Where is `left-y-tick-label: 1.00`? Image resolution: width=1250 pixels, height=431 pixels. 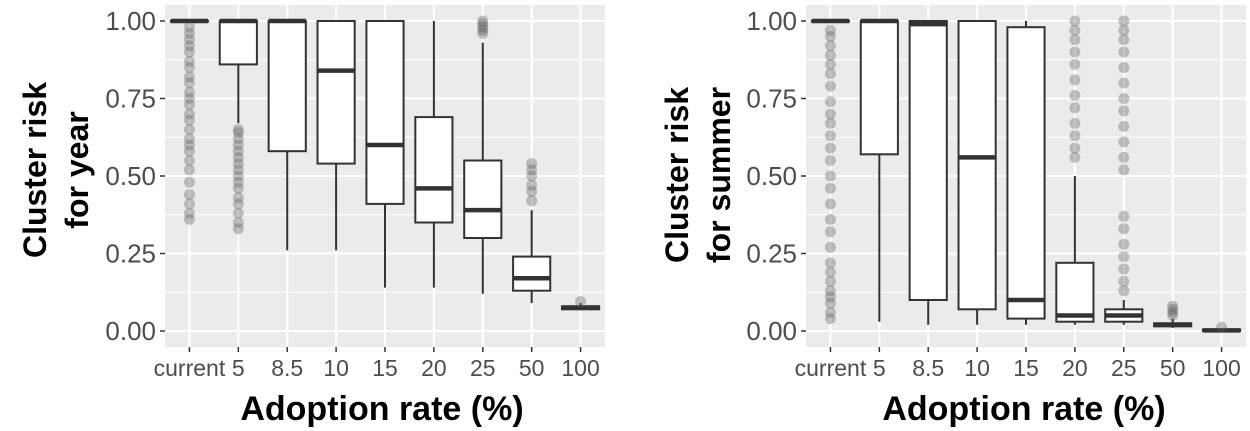
left-y-tick-label: 1.00 is located at coordinates (130, 21).